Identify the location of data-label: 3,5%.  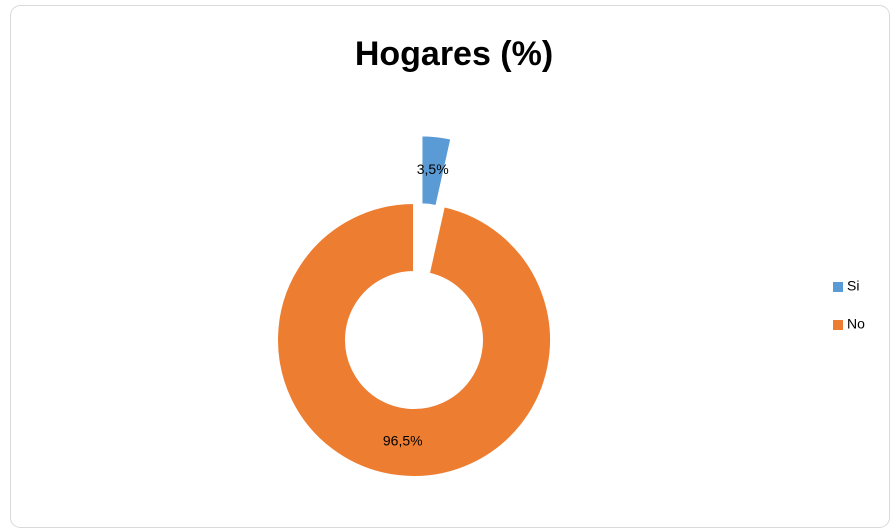
(433, 169).